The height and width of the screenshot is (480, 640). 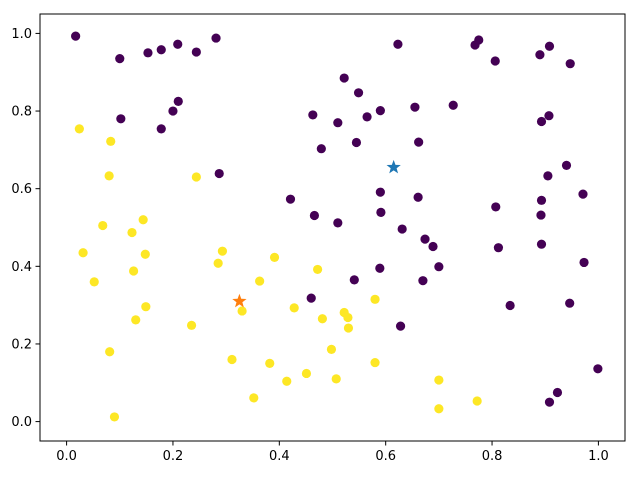 What do you see at coordinates (21, 189) in the screenshot?
I see `y-tick-label: 0.6` at bounding box center [21, 189].